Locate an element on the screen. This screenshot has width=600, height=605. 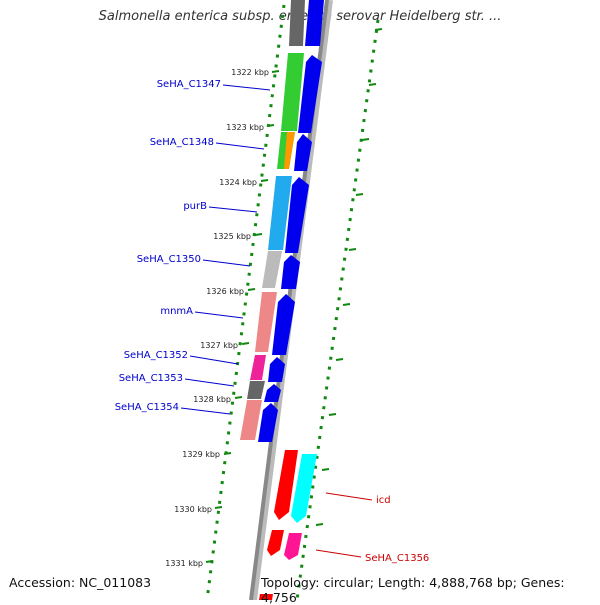
scale-tick-label: 1324 kbp is located at coordinates (238, 182).